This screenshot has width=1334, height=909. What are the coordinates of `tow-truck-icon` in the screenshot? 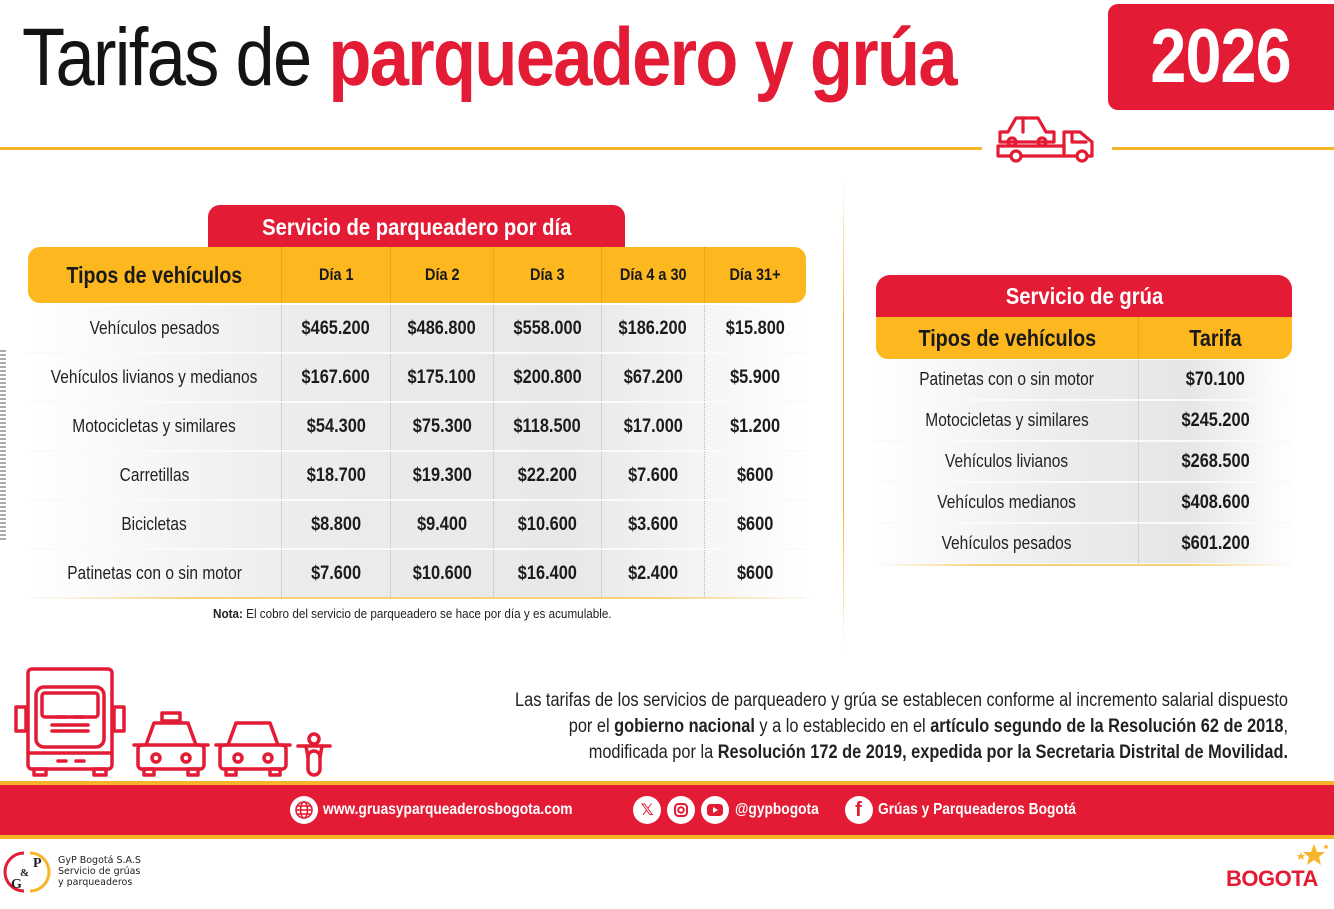 It's located at (1045, 139).